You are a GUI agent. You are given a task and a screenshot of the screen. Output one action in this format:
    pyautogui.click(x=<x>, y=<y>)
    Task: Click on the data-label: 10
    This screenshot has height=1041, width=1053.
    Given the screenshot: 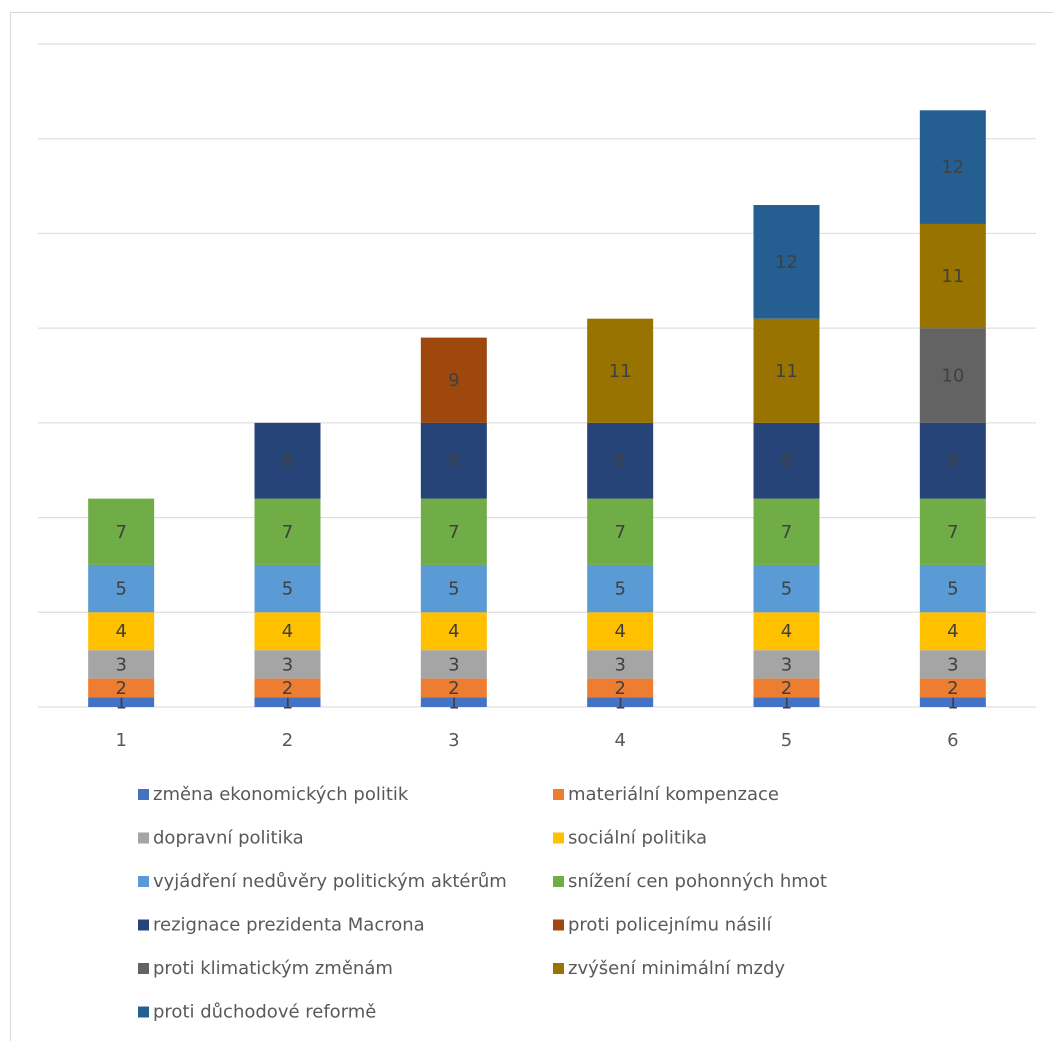 What is the action you would take?
    pyautogui.click(x=952, y=376)
    